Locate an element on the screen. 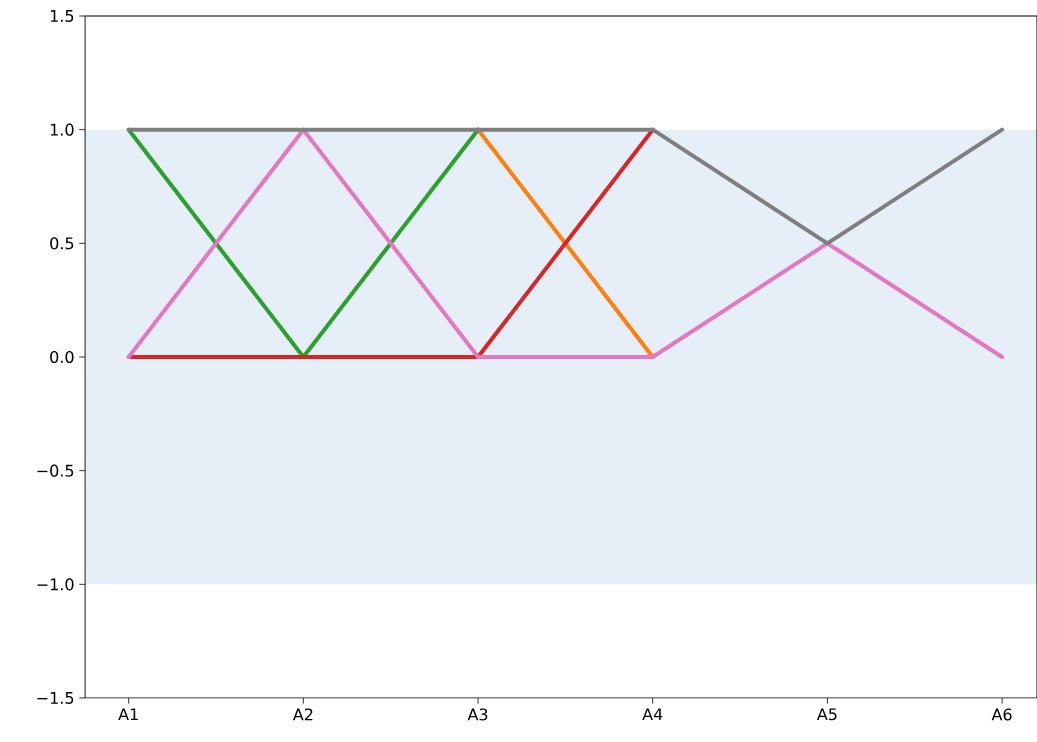 This screenshot has height=742, width=1037. x-tick-label: A5 is located at coordinates (826, 714).